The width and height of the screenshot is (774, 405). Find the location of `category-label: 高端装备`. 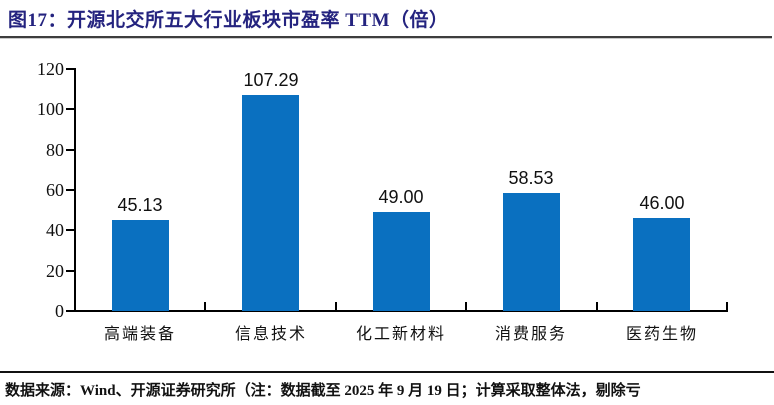

category-label: 高端装备 is located at coordinates (139, 334).